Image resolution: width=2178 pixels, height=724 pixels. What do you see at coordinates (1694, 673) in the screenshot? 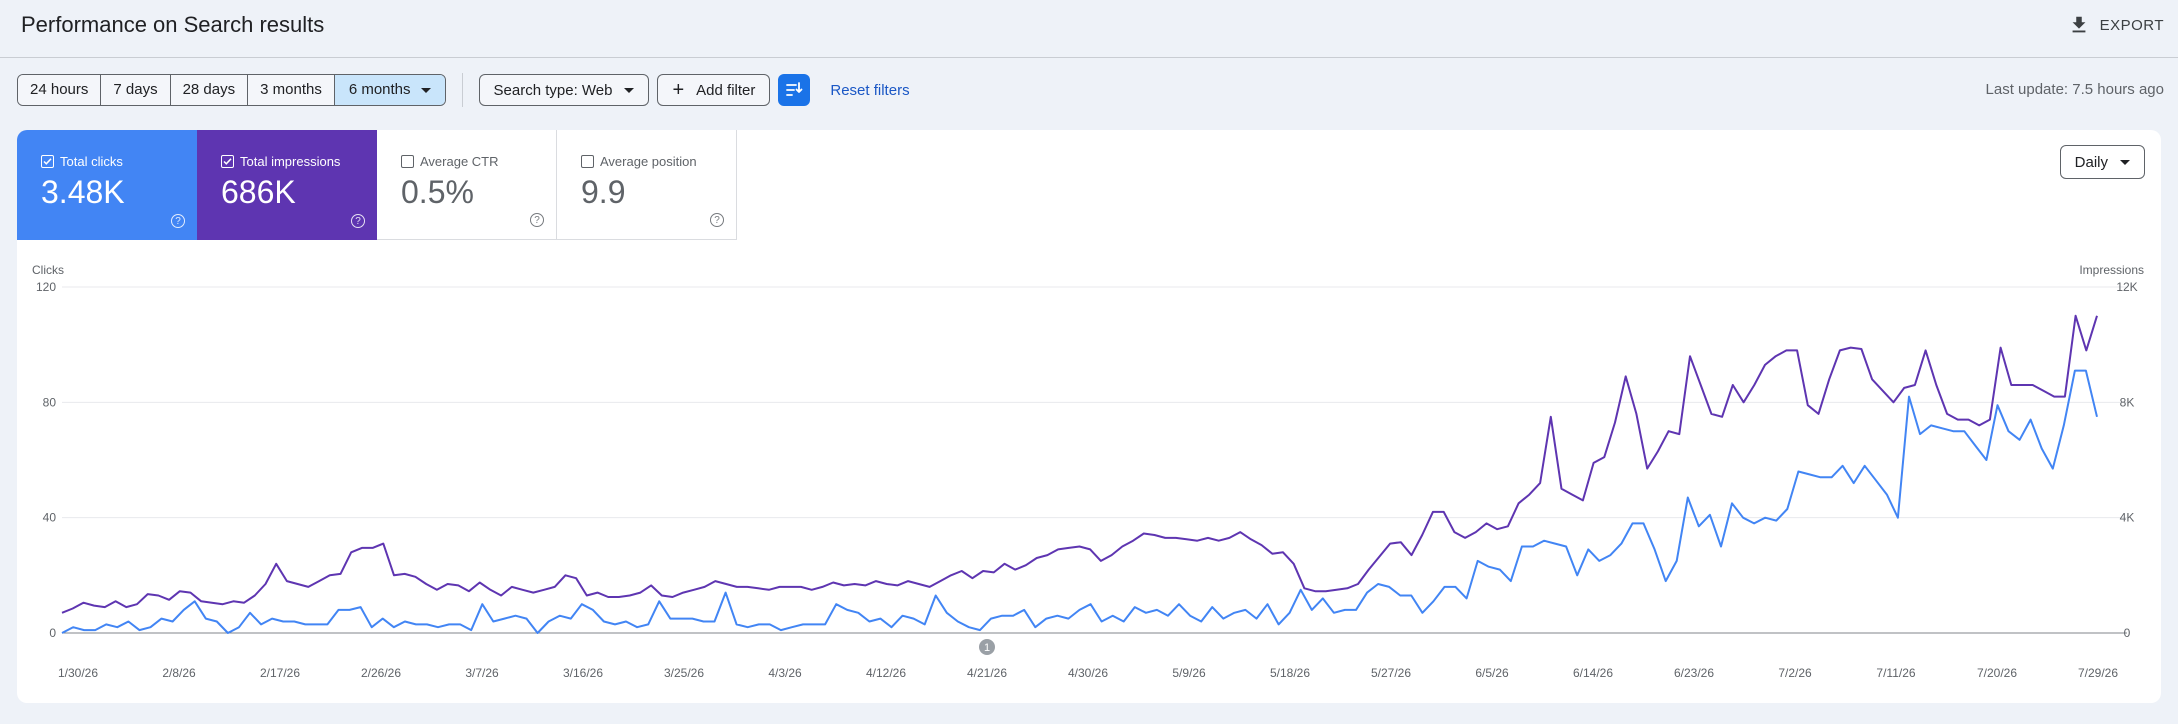
I see `x-tick-label: 6/23/26` at bounding box center [1694, 673].